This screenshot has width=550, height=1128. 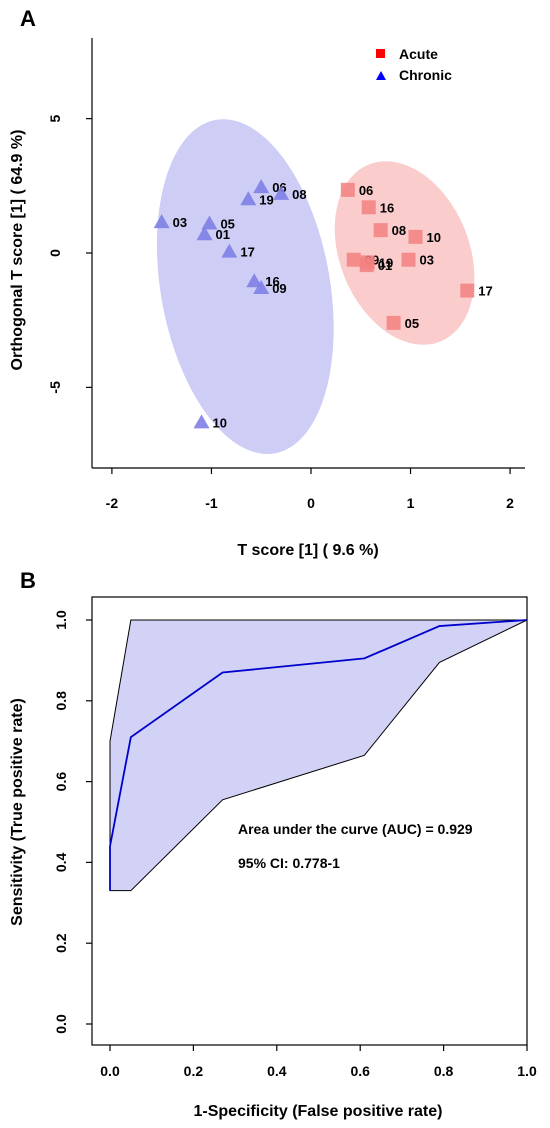 I want to click on chronic-confidence-ellipse, so click(x=245, y=286).